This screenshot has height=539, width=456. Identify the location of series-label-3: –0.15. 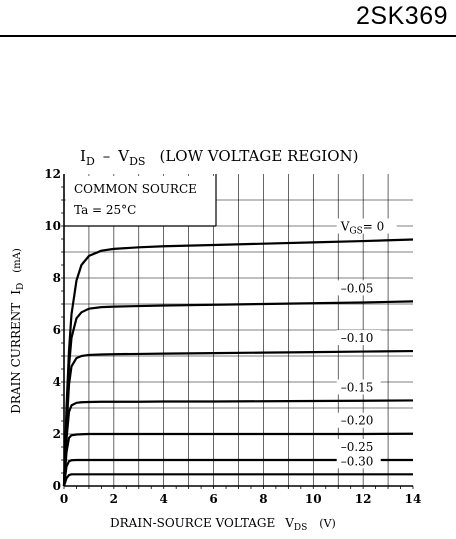
(357, 387).